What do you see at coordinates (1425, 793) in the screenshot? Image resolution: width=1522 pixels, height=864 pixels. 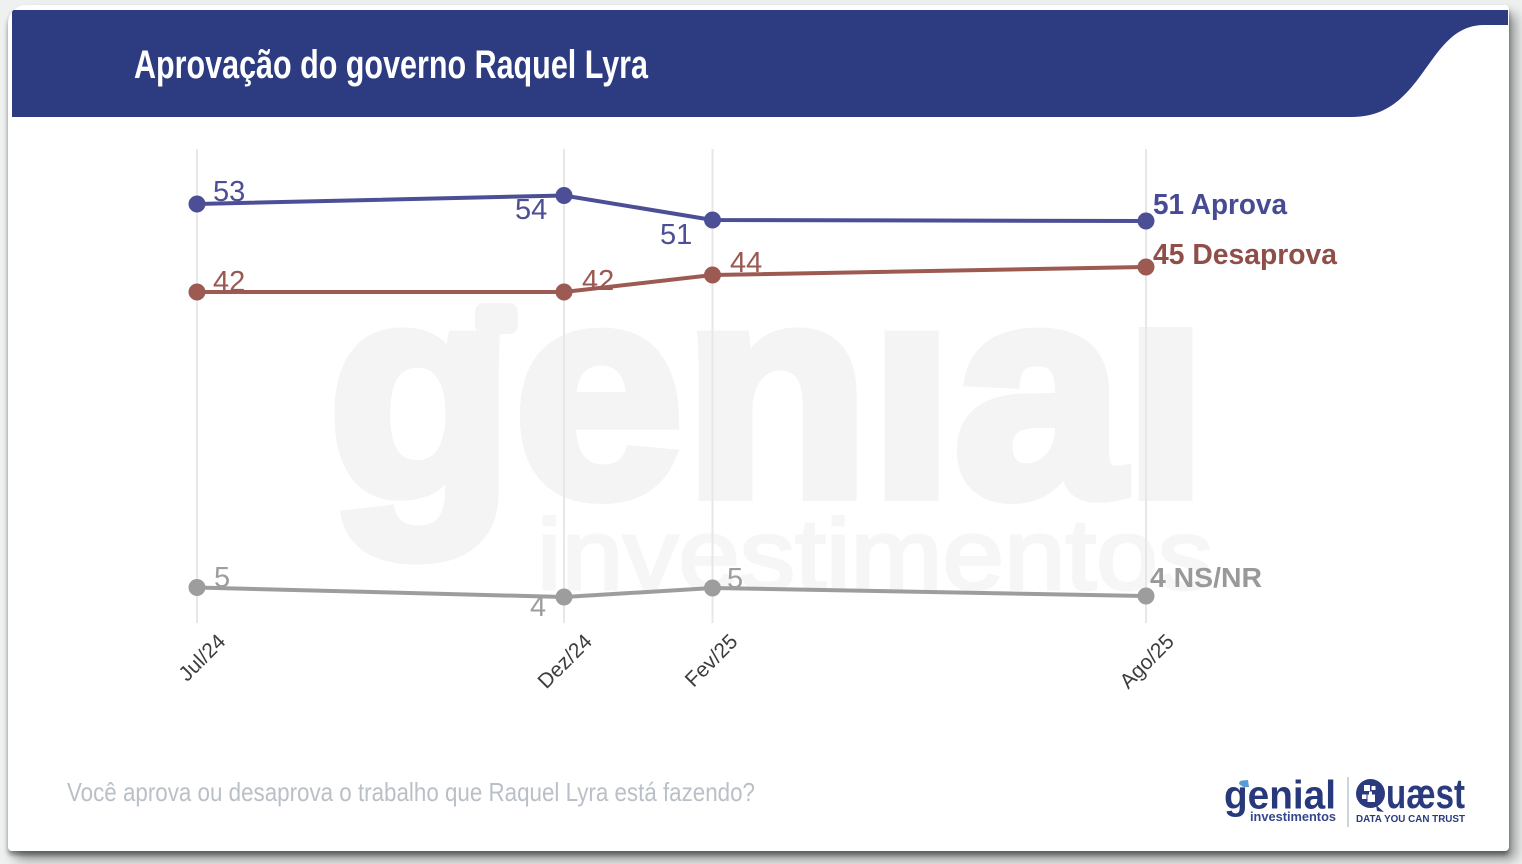 I see `svg-text: uæst` at bounding box center [1425, 793].